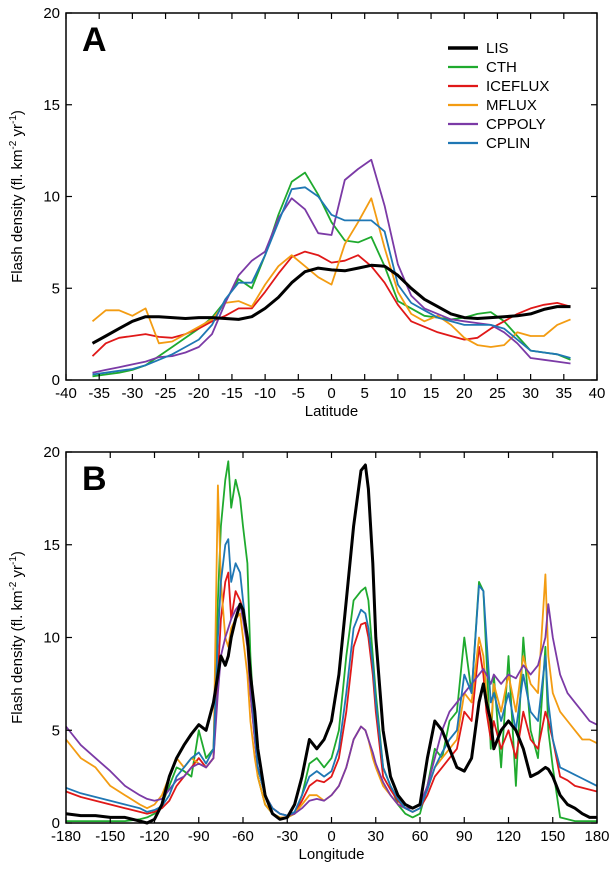  Describe the element at coordinates (94, 40) in the screenshot. I see `panel-letter: A` at that location.